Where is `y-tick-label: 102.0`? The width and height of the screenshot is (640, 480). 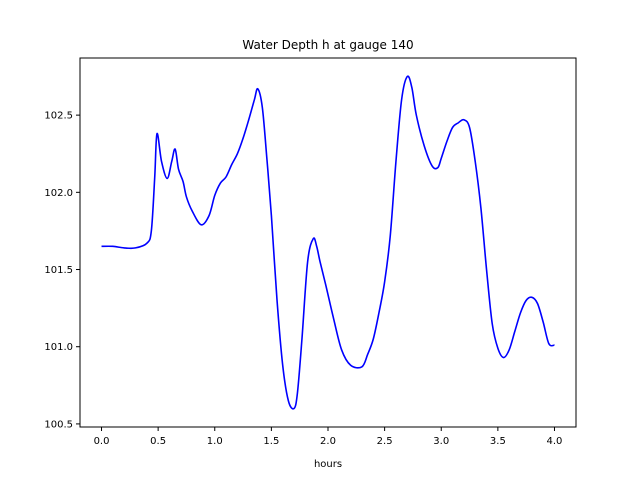 y-tick-label: 102.0 is located at coordinates (58, 193).